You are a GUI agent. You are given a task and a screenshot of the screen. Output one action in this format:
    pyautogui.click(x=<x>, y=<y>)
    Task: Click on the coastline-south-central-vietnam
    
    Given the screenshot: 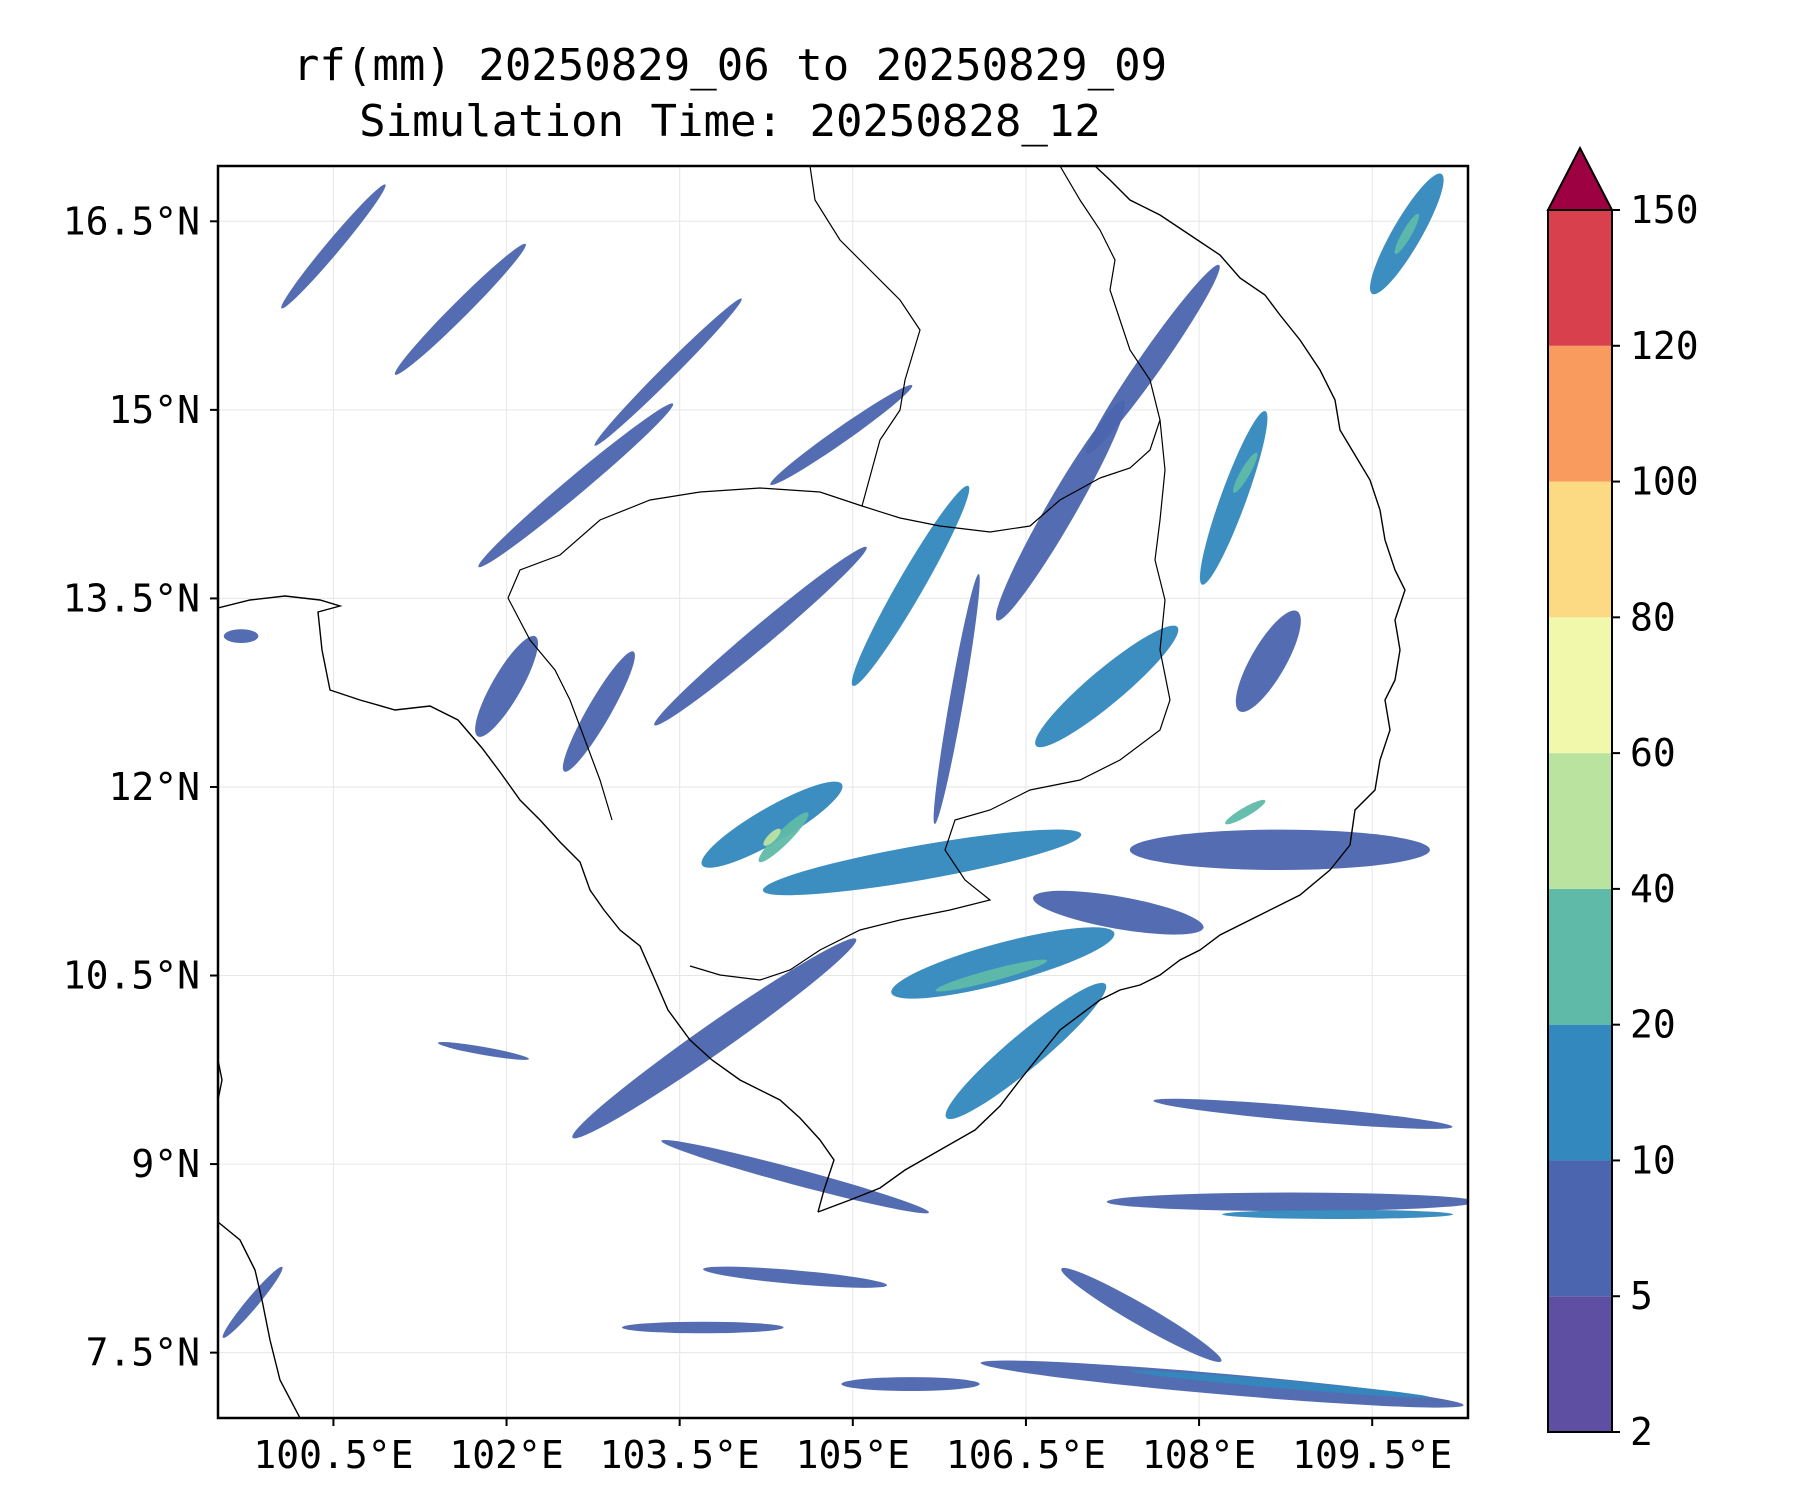 What is the action you would take?
    pyautogui.click(x=1250, y=506)
    